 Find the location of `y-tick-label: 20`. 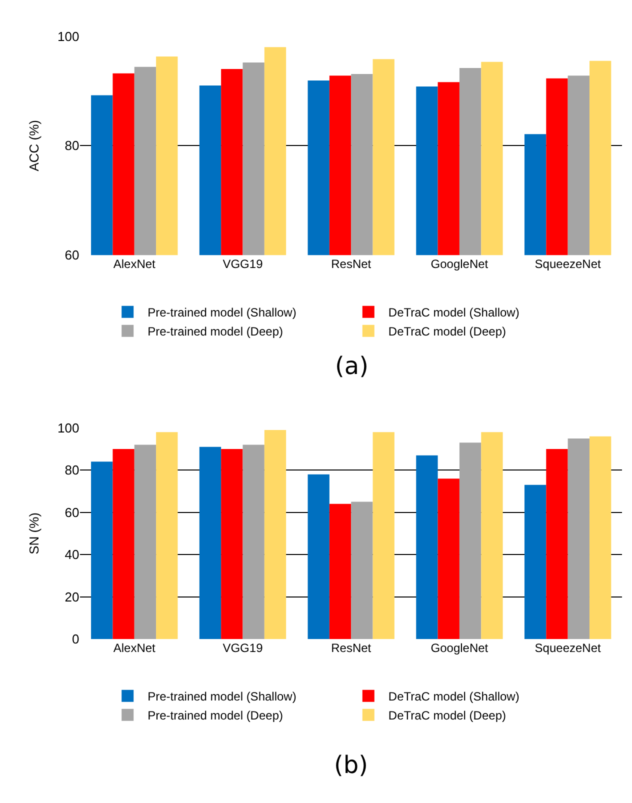

y-tick-label: 20 is located at coordinates (72, 596).